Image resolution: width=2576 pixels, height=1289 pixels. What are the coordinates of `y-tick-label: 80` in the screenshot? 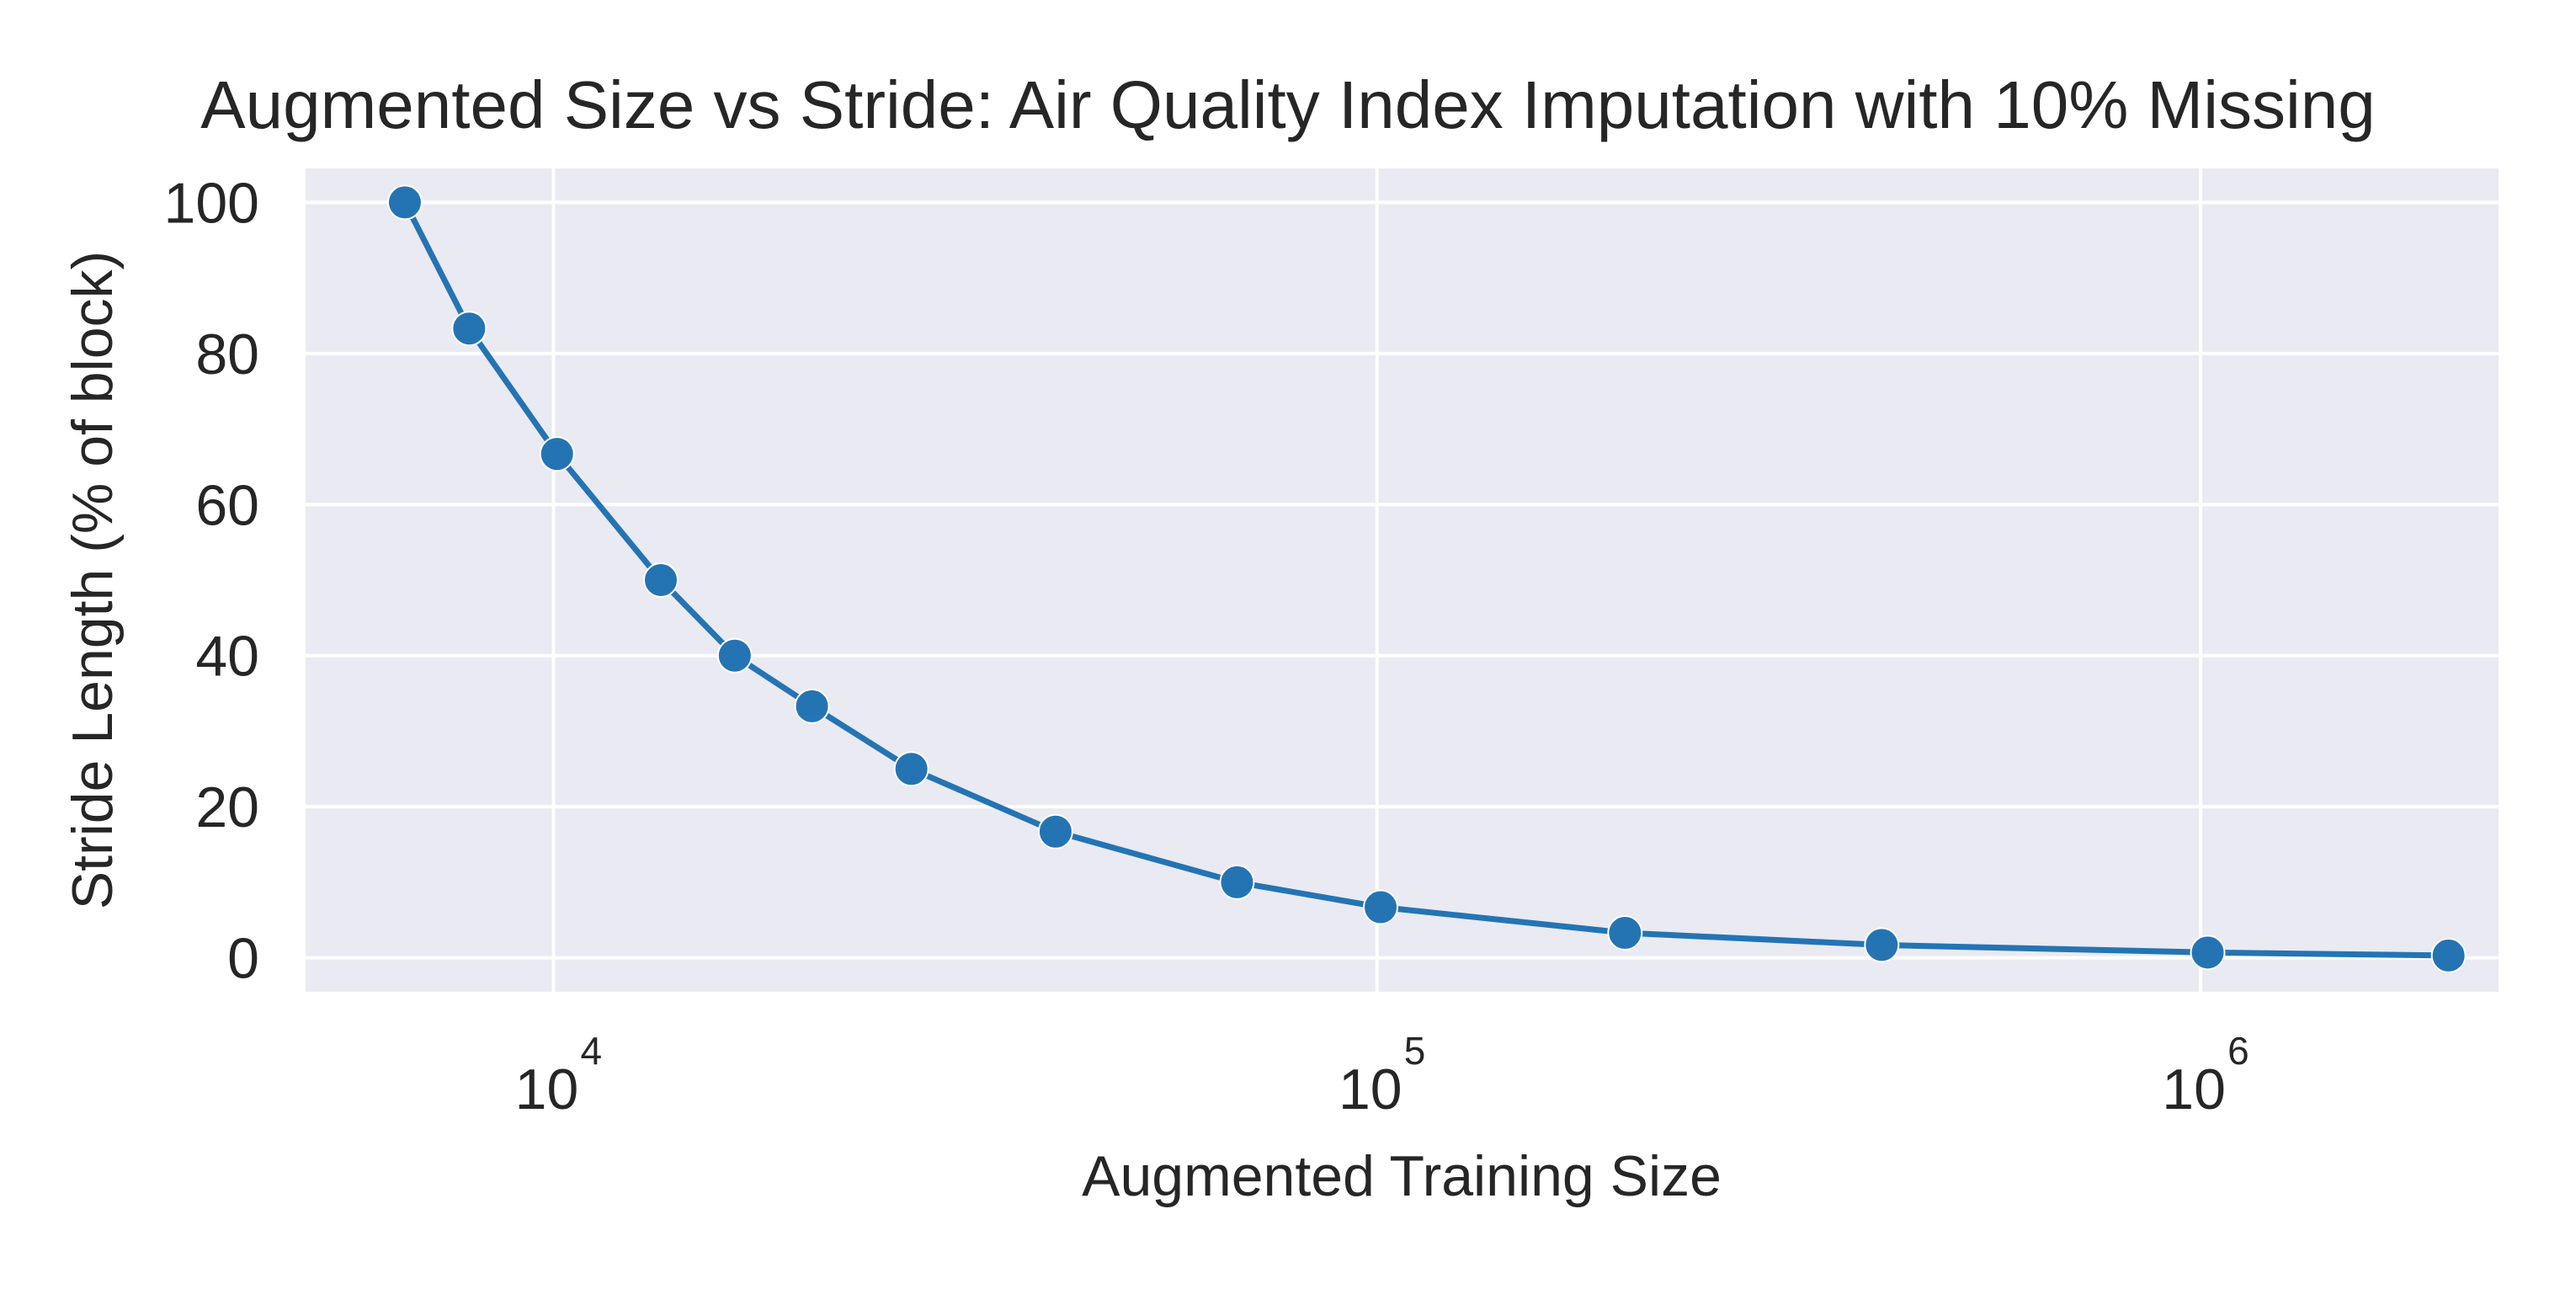 It's located at (227, 354).